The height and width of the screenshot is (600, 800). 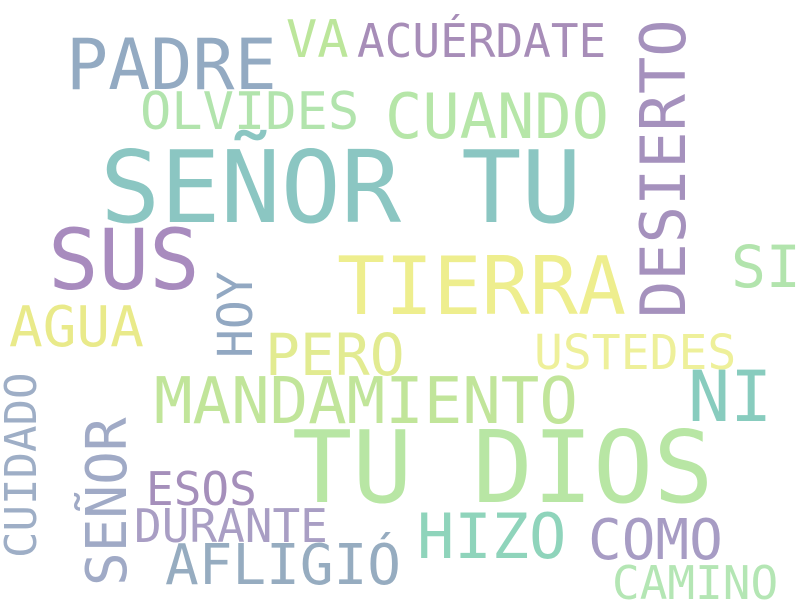 What do you see at coordinates (481, 286) in the screenshot?
I see `word-tierra: TIERRA` at bounding box center [481, 286].